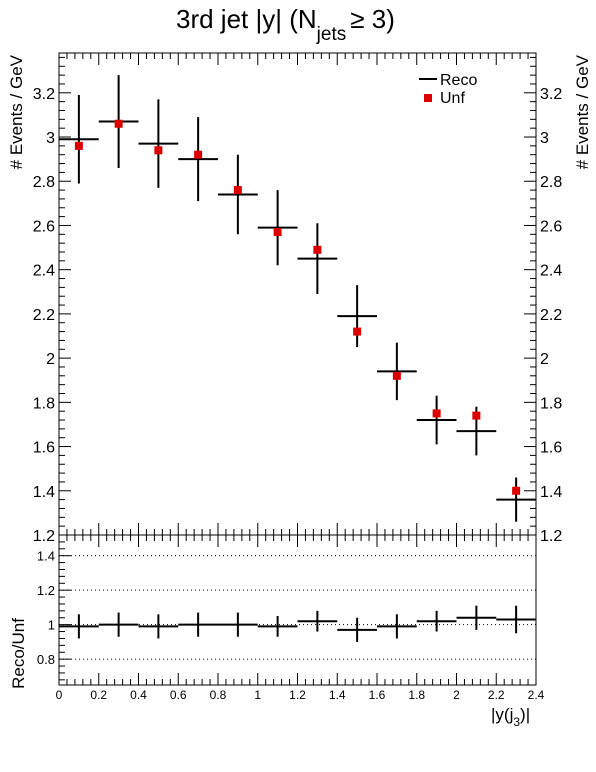 The width and height of the screenshot is (596, 772). What do you see at coordinates (331, 34) in the screenshot?
I see `chart-title-sub: jets` at bounding box center [331, 34].